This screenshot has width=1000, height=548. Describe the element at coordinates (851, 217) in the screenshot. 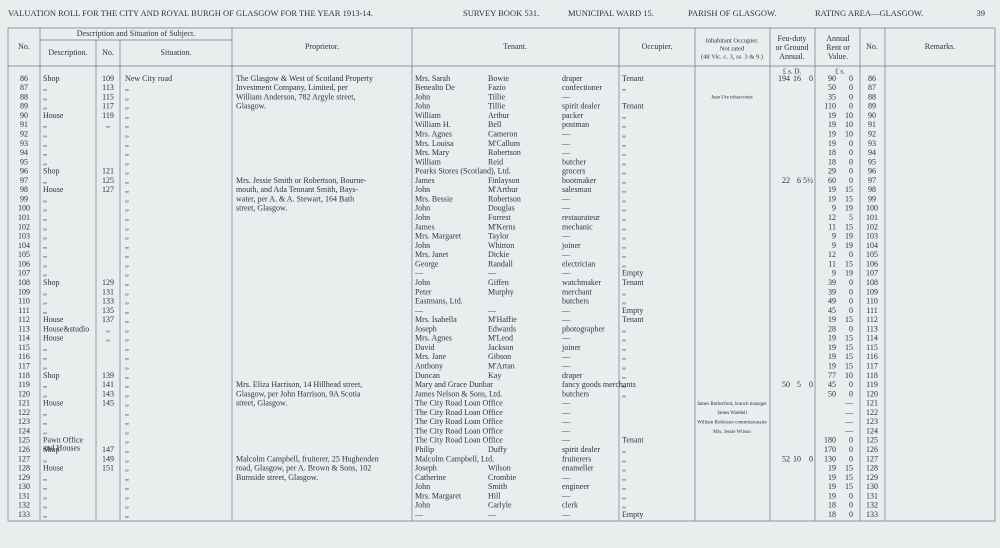

I see `rent-shillings: 5` at that location.